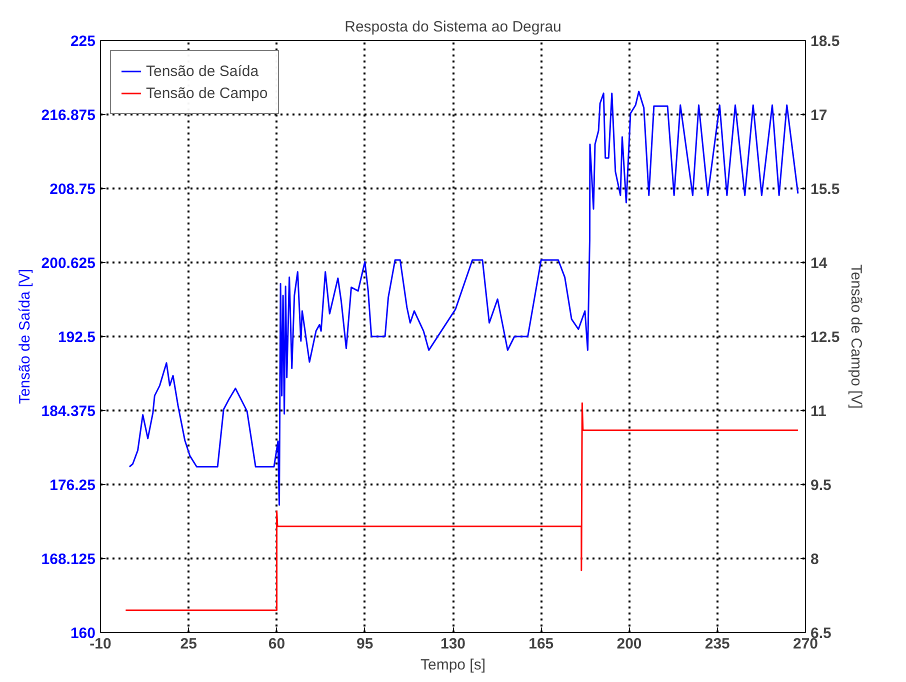 The width and height of the screenshot is (906, 682). Describe the element at coordinates (277, 644) in the screenshot. I see `x-tick-label: 60` at that location.